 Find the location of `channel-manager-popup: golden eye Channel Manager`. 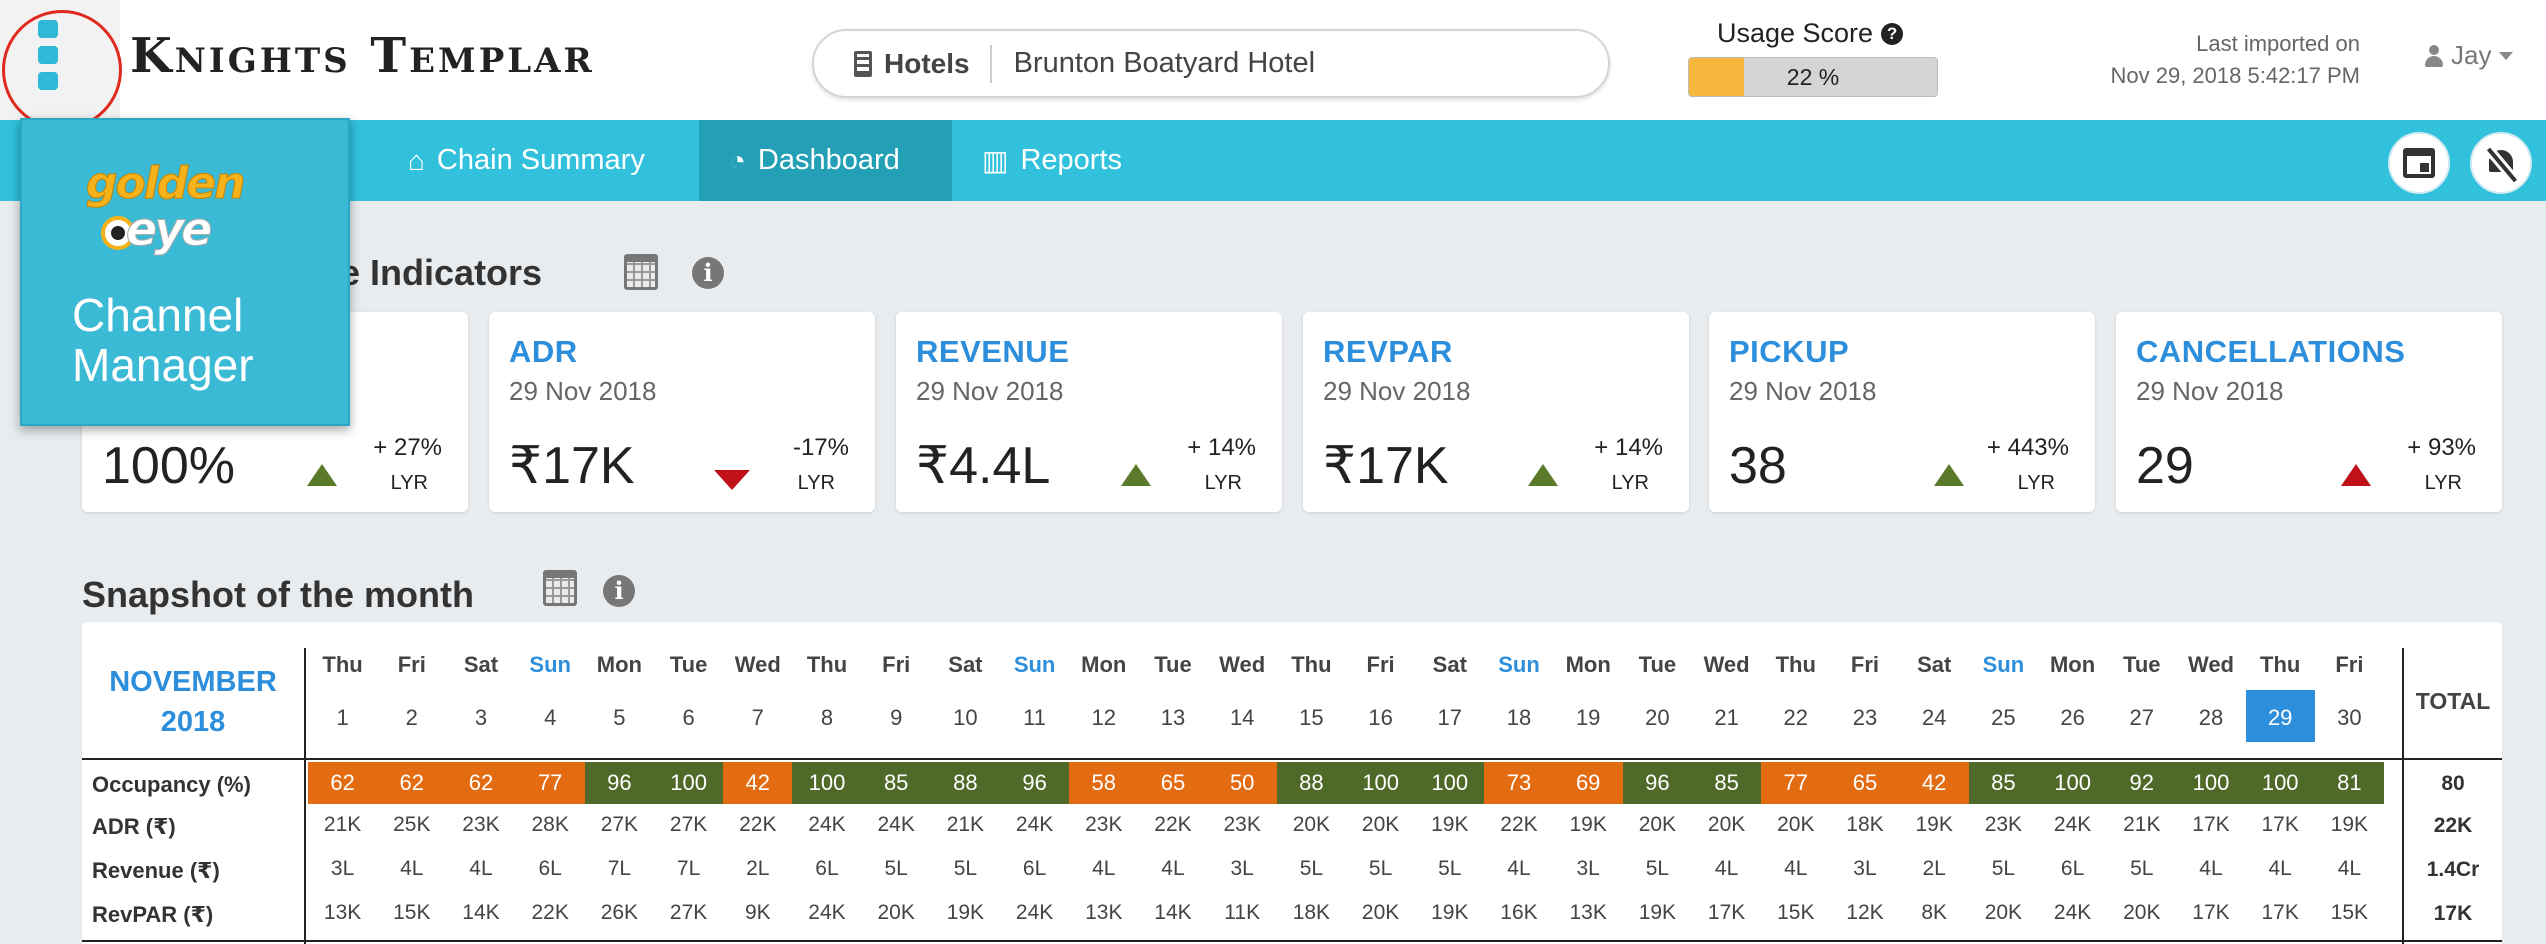

channel-manager-popup: golden eye Channel Manager is located at coordinates (185, 272).